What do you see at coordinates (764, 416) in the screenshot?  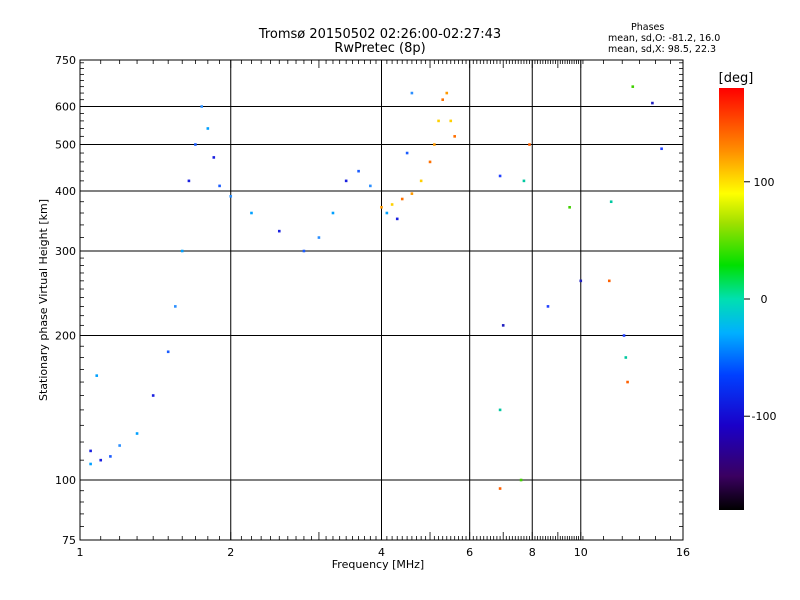 I see `colorbar-tick-label: -100` at bounding box center [764, 416].